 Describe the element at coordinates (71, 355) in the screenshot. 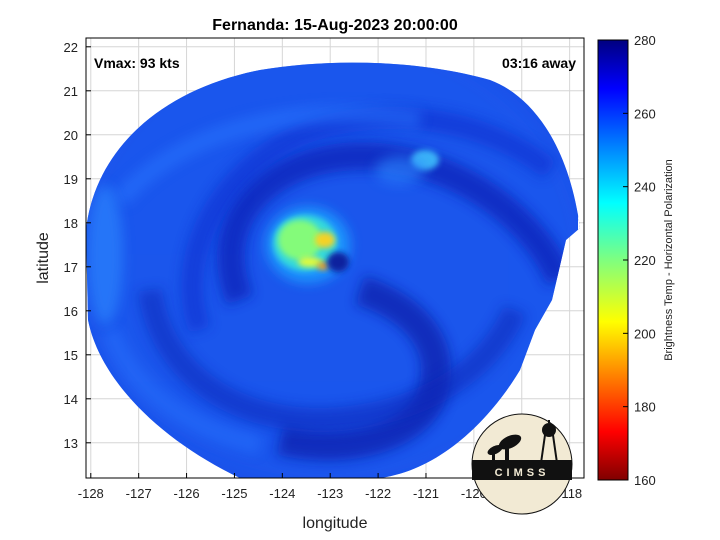

I see `y-tick-label: 15` at that location.